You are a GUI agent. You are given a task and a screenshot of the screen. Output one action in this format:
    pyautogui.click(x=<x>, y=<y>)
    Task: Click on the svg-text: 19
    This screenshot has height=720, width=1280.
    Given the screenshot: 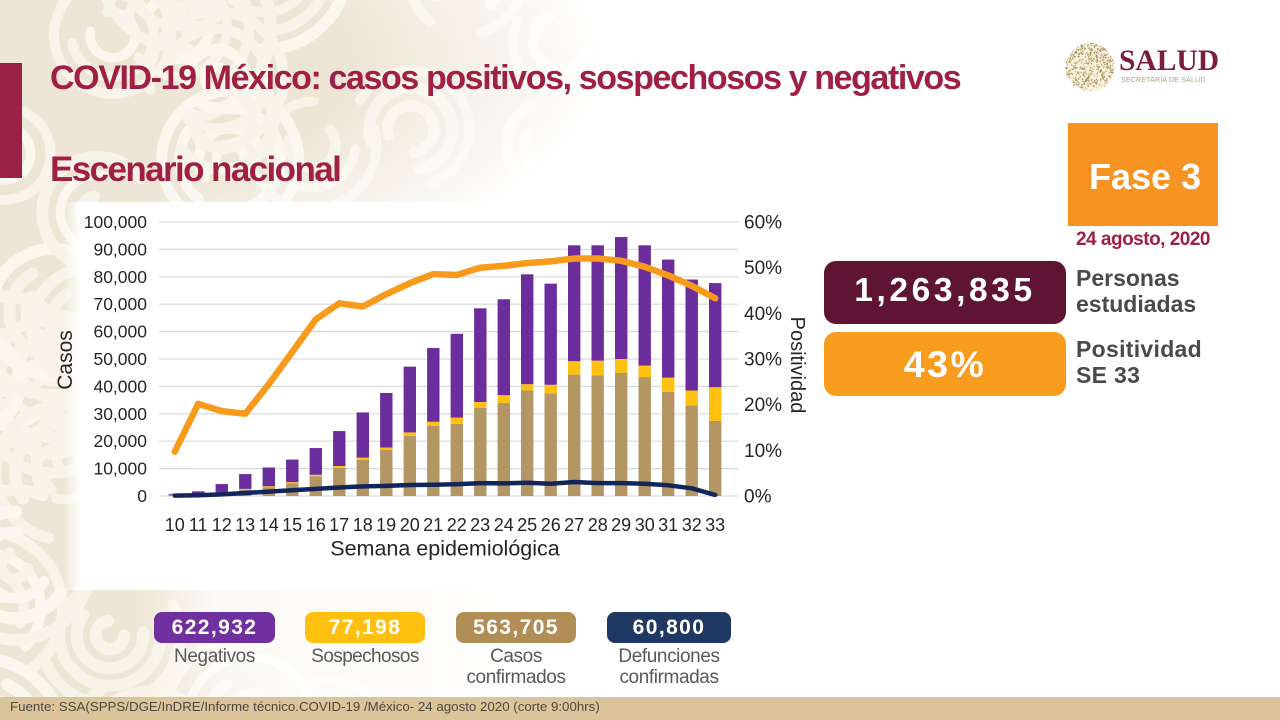 What is the action you would take?
    pyautogui.click(x=386, y=525)
    